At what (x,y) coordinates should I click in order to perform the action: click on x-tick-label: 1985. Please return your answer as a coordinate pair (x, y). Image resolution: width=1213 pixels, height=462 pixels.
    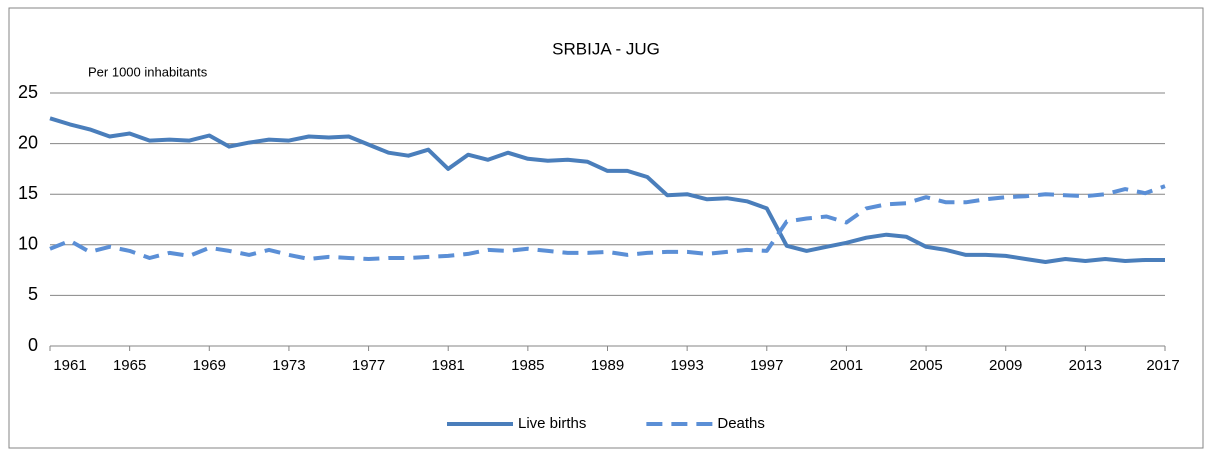
    Looking at the image, I should click on (527, 365).